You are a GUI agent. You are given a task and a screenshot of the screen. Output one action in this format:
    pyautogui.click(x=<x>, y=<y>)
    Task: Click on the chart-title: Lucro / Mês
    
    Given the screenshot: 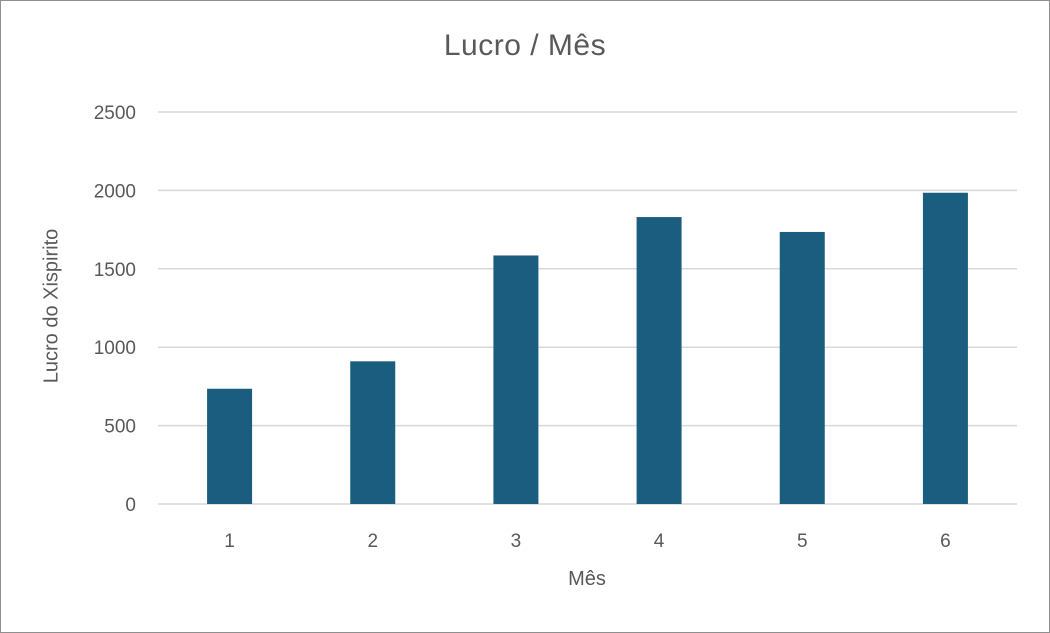 What is the action you would take?
    pyautogui.click(x=525, y=45)
    